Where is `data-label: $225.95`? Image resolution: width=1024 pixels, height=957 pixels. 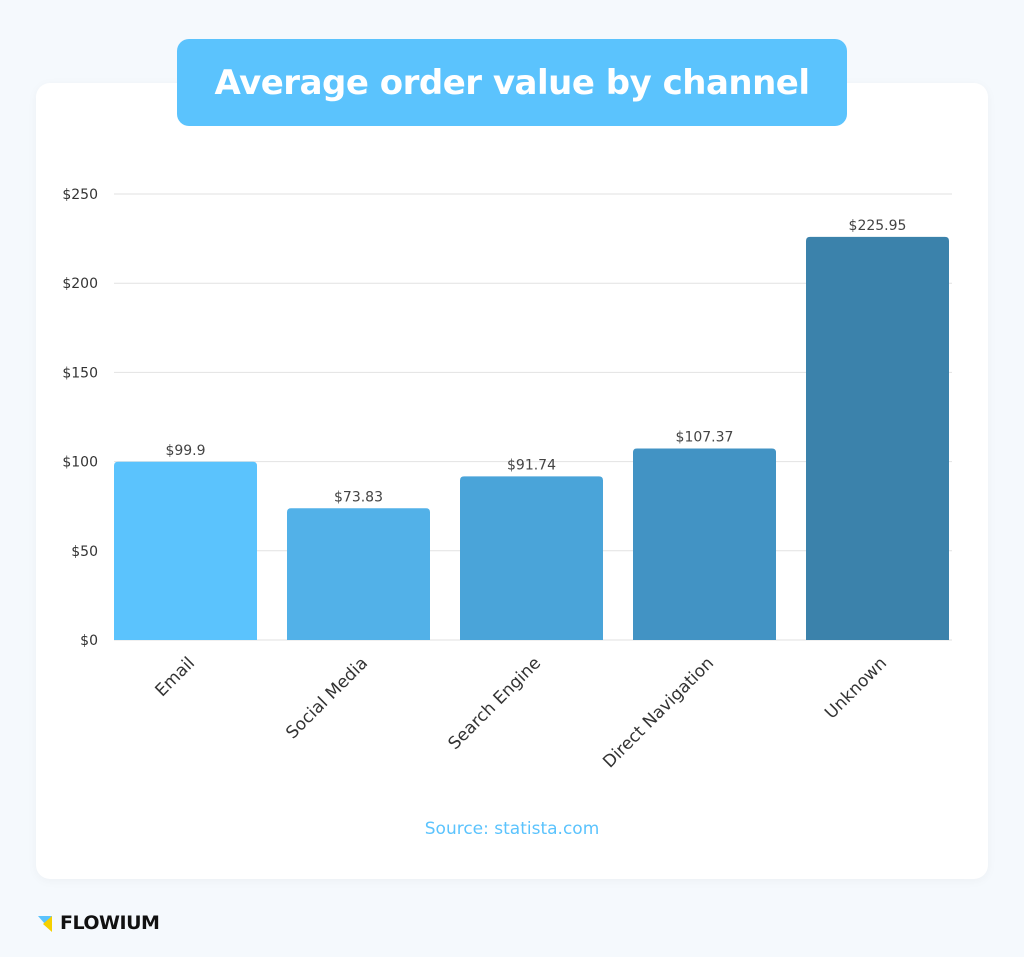 data-label: $225.95 is located at coordinates (878, 226).